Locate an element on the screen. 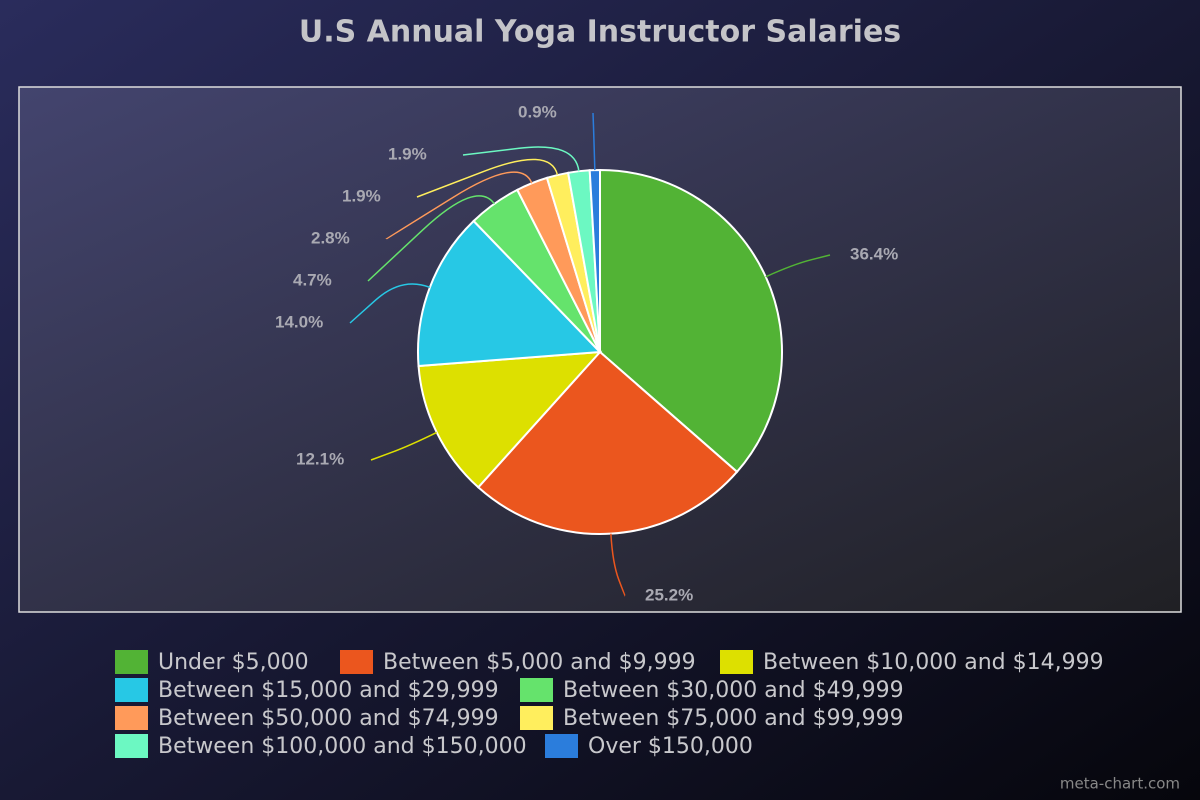 The image size is (1200, 800). chart-title: U.S Annual Yoga Instructor Salaries is located at coordinates (600, 32).